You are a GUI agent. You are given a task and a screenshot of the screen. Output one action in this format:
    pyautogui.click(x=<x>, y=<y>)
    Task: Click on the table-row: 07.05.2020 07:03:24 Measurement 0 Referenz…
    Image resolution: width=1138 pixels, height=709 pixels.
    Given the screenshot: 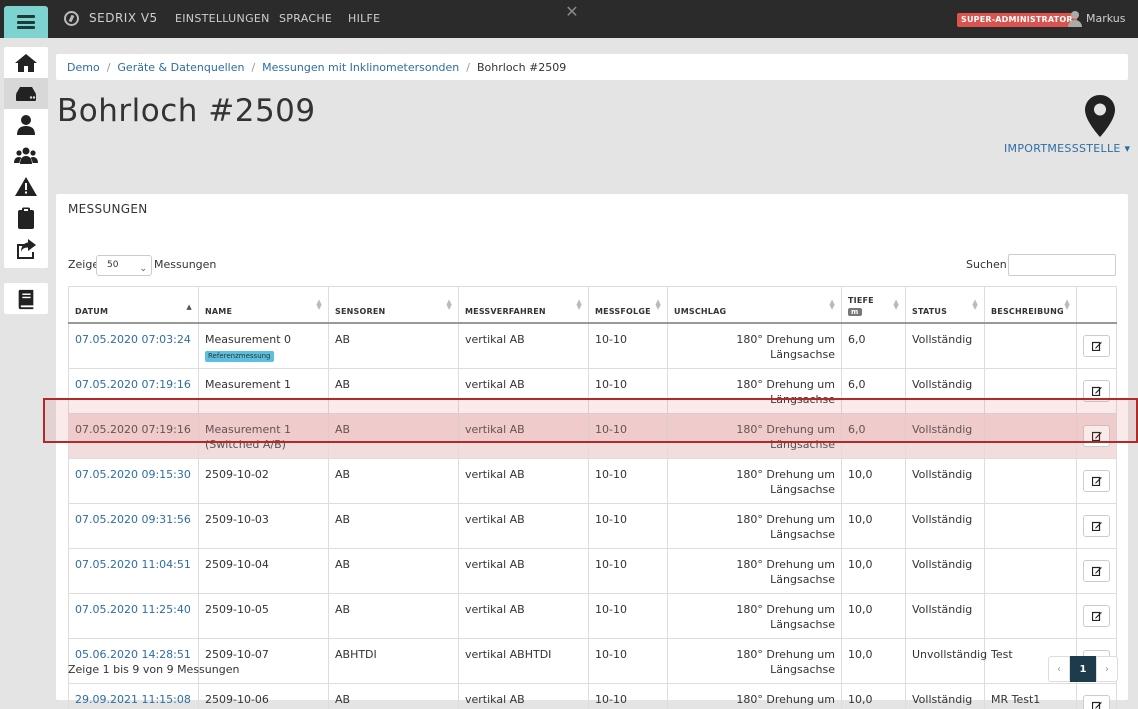 What is the action you would take?
    pyautogui.click(x=592, y=345)
    